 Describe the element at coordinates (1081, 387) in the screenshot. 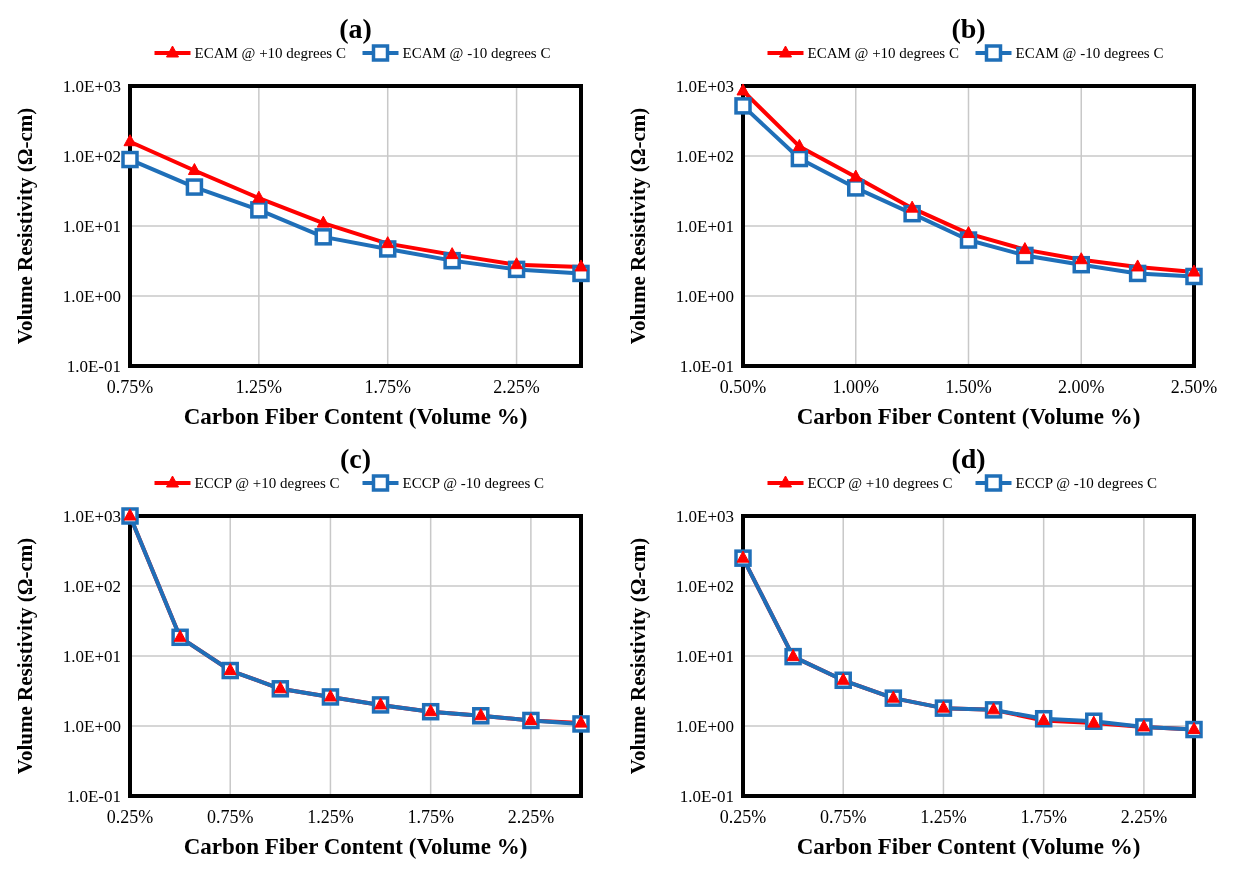

I see `x-tick-label: 2.00%` at that location.